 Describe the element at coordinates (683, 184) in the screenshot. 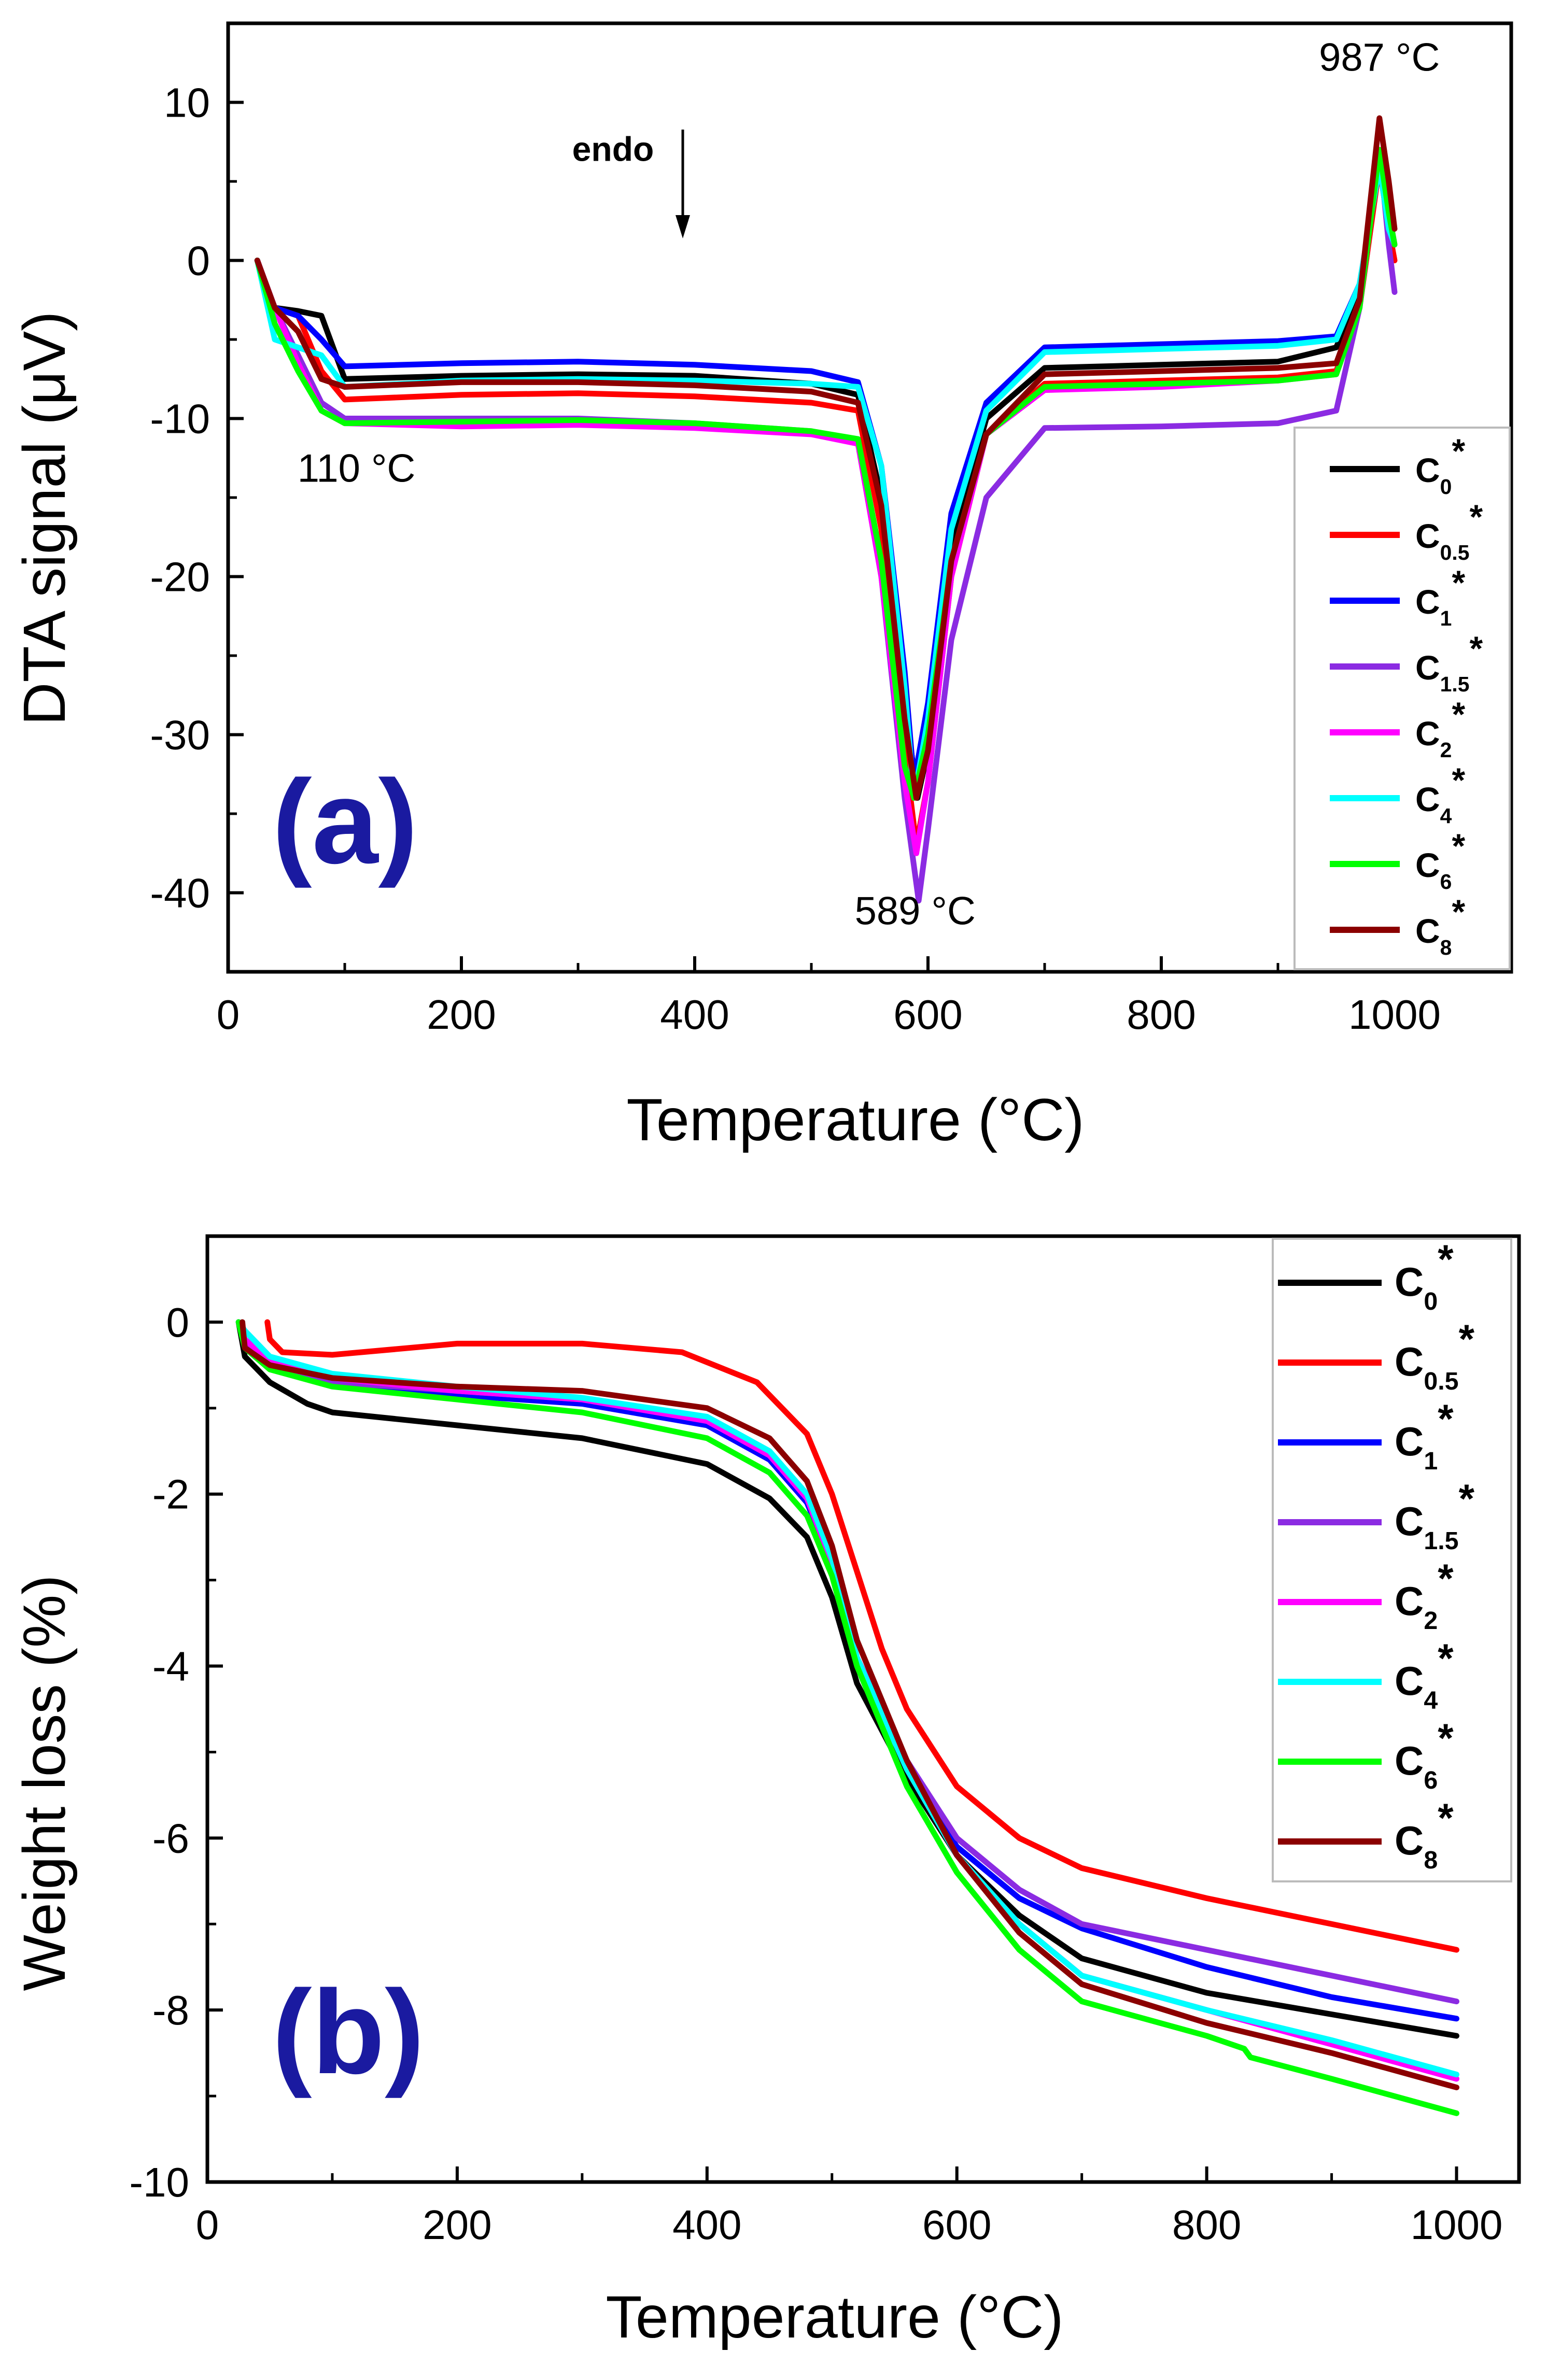

I see `endo-arrow` at that location.